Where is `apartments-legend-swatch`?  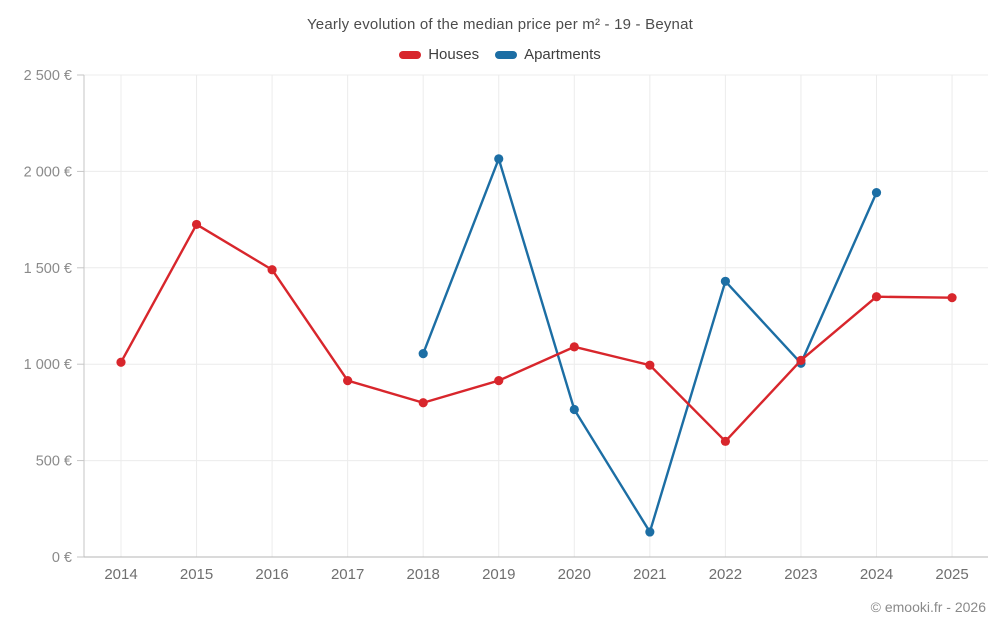 apartments-legend-swatch is located at coordinates (506, 54).